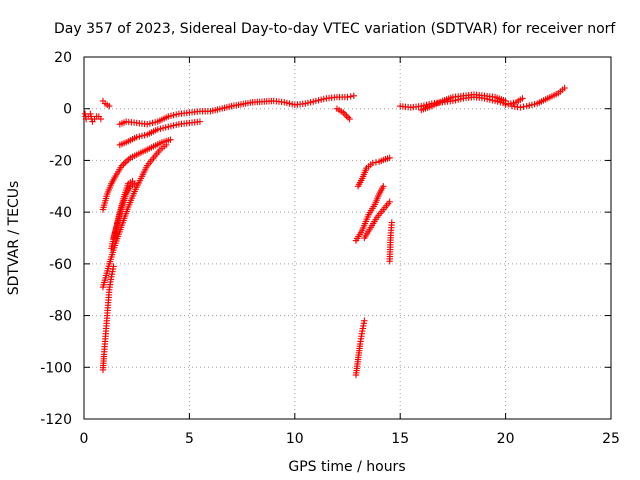 Image resolution: width=640 pixels, height=480 pixels. I want to click on y-tick-label: -60, so click(60, 265).